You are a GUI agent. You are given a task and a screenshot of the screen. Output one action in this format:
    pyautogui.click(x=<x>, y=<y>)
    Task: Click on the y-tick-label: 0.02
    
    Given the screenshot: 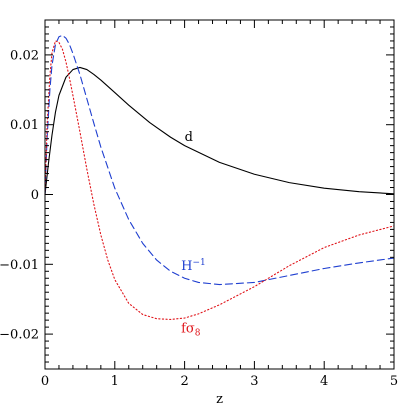 What is the action you would take?
    pyautogui.click(x=24, y=55)
    